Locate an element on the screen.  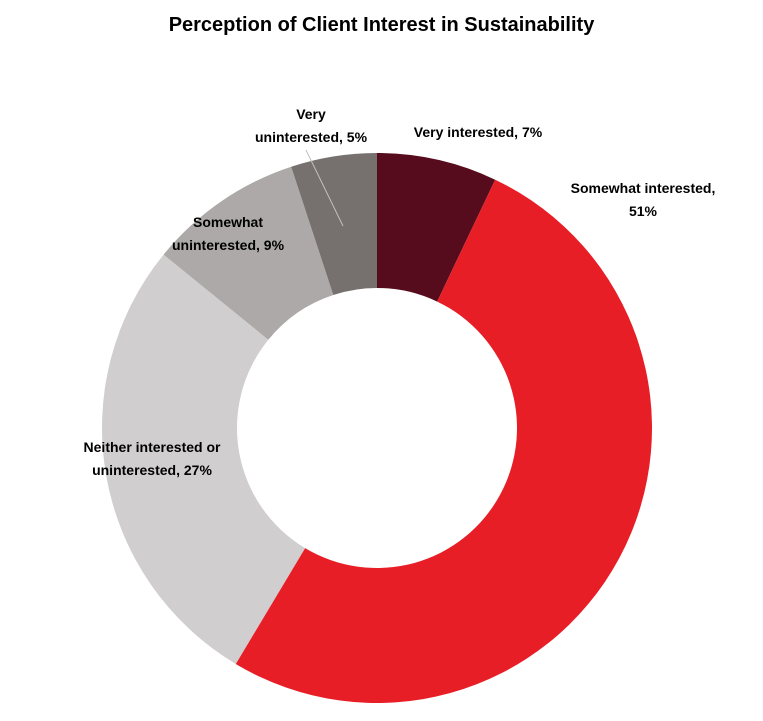
label-line: Very interested, 7% is located at coordinates (478, 132).